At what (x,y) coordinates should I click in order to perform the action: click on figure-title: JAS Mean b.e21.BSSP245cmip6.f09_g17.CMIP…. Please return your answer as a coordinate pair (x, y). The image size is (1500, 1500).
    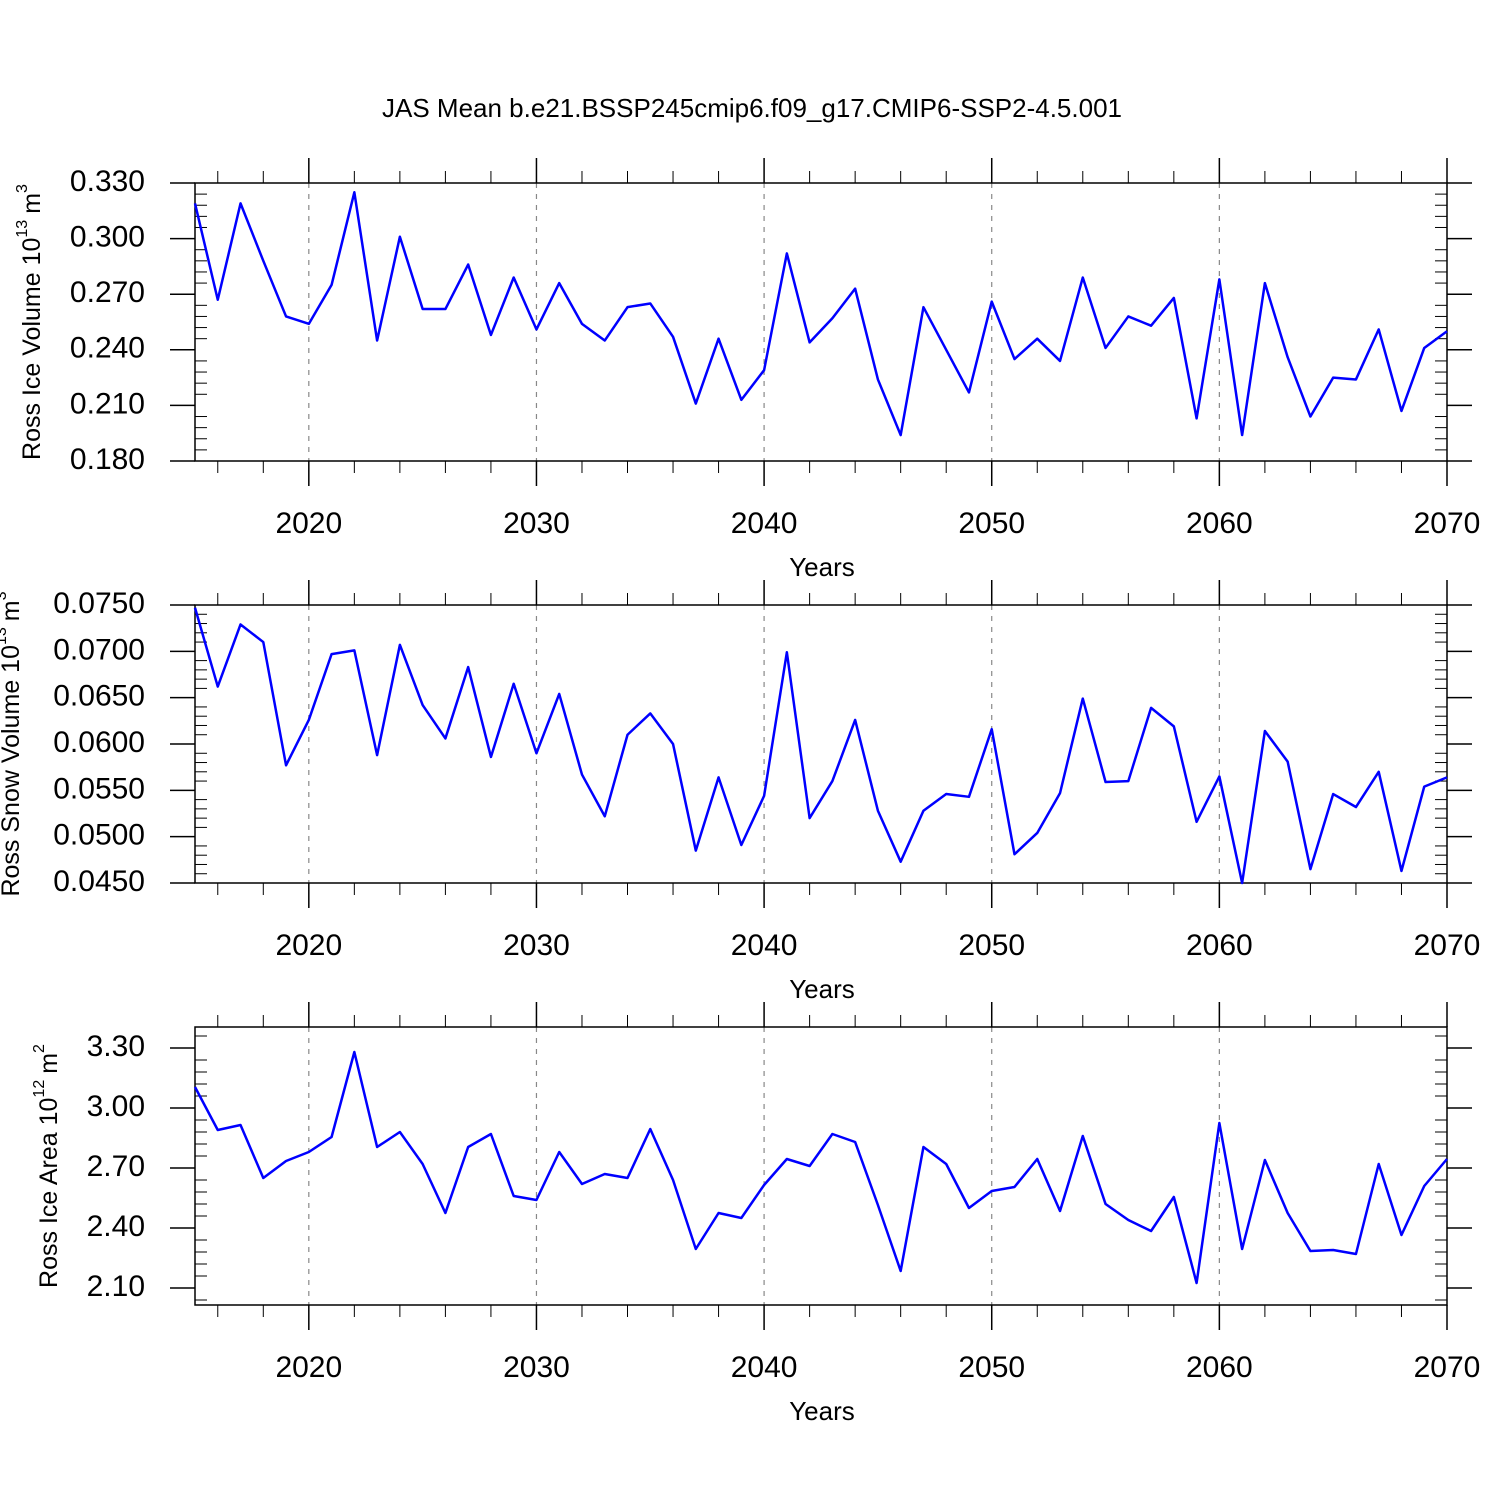
    Looking at the image, I should click on (752, 108).